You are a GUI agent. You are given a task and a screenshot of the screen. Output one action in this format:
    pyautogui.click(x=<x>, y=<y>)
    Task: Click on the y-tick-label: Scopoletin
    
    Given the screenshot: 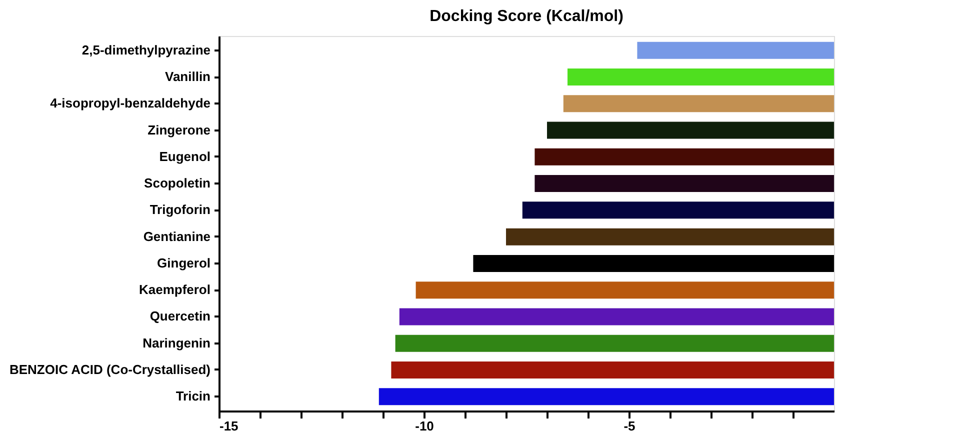 What is the action you would take?
    pyautogui.click(x=177, y=183)
    